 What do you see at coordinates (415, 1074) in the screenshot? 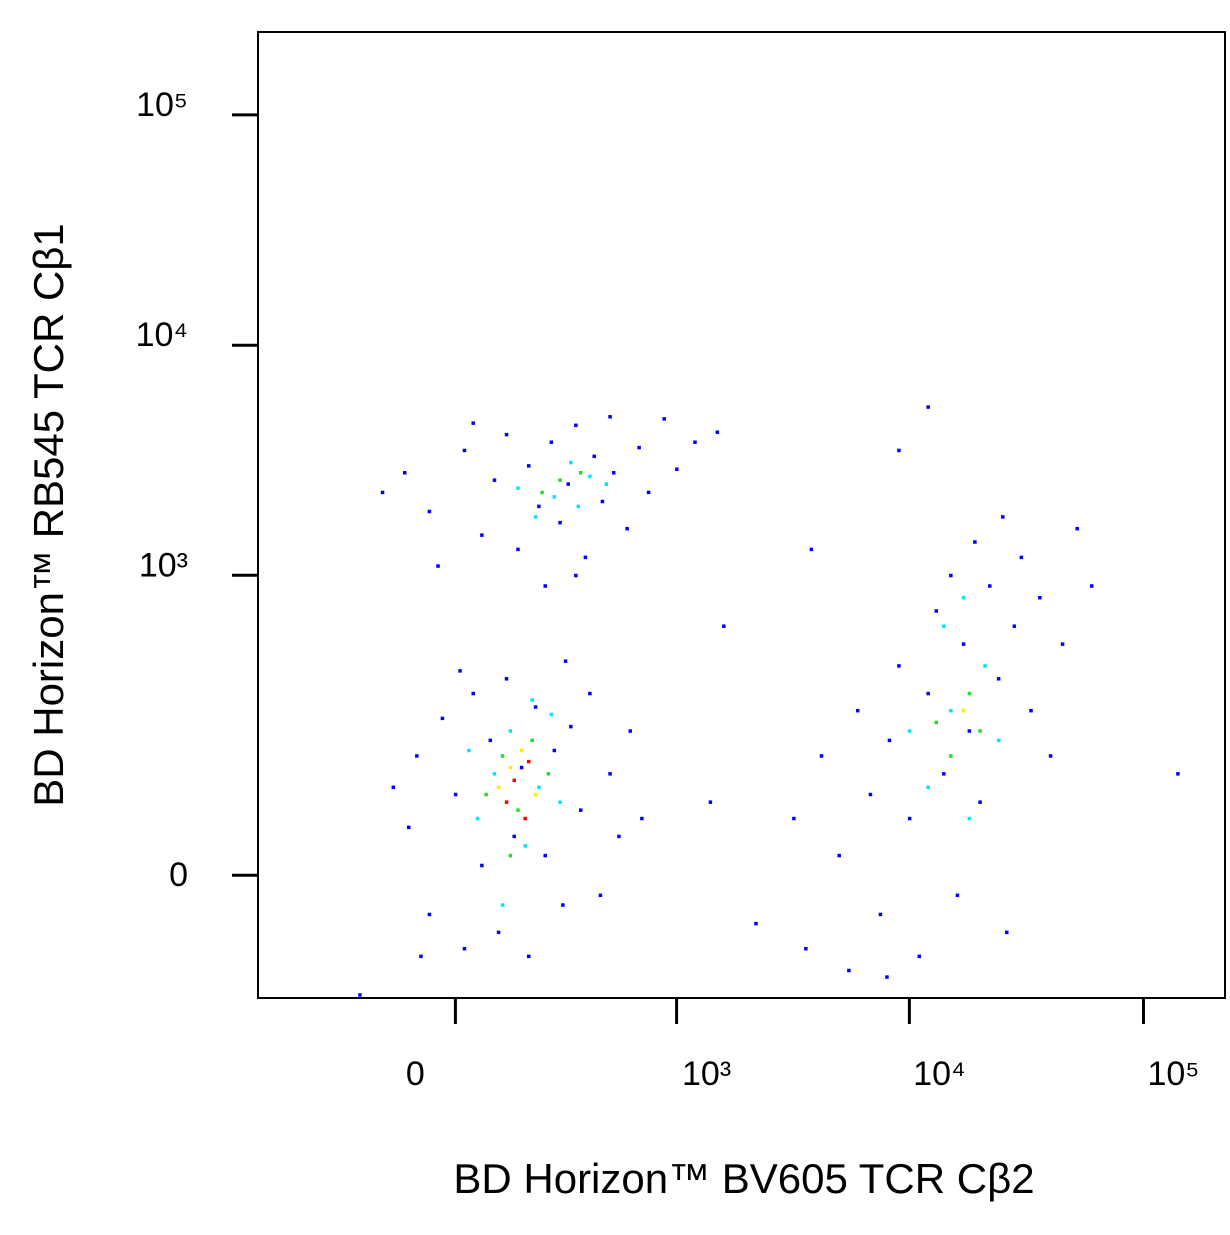
I see `x-tick-label: 0` at bounding box center [415, 1074].